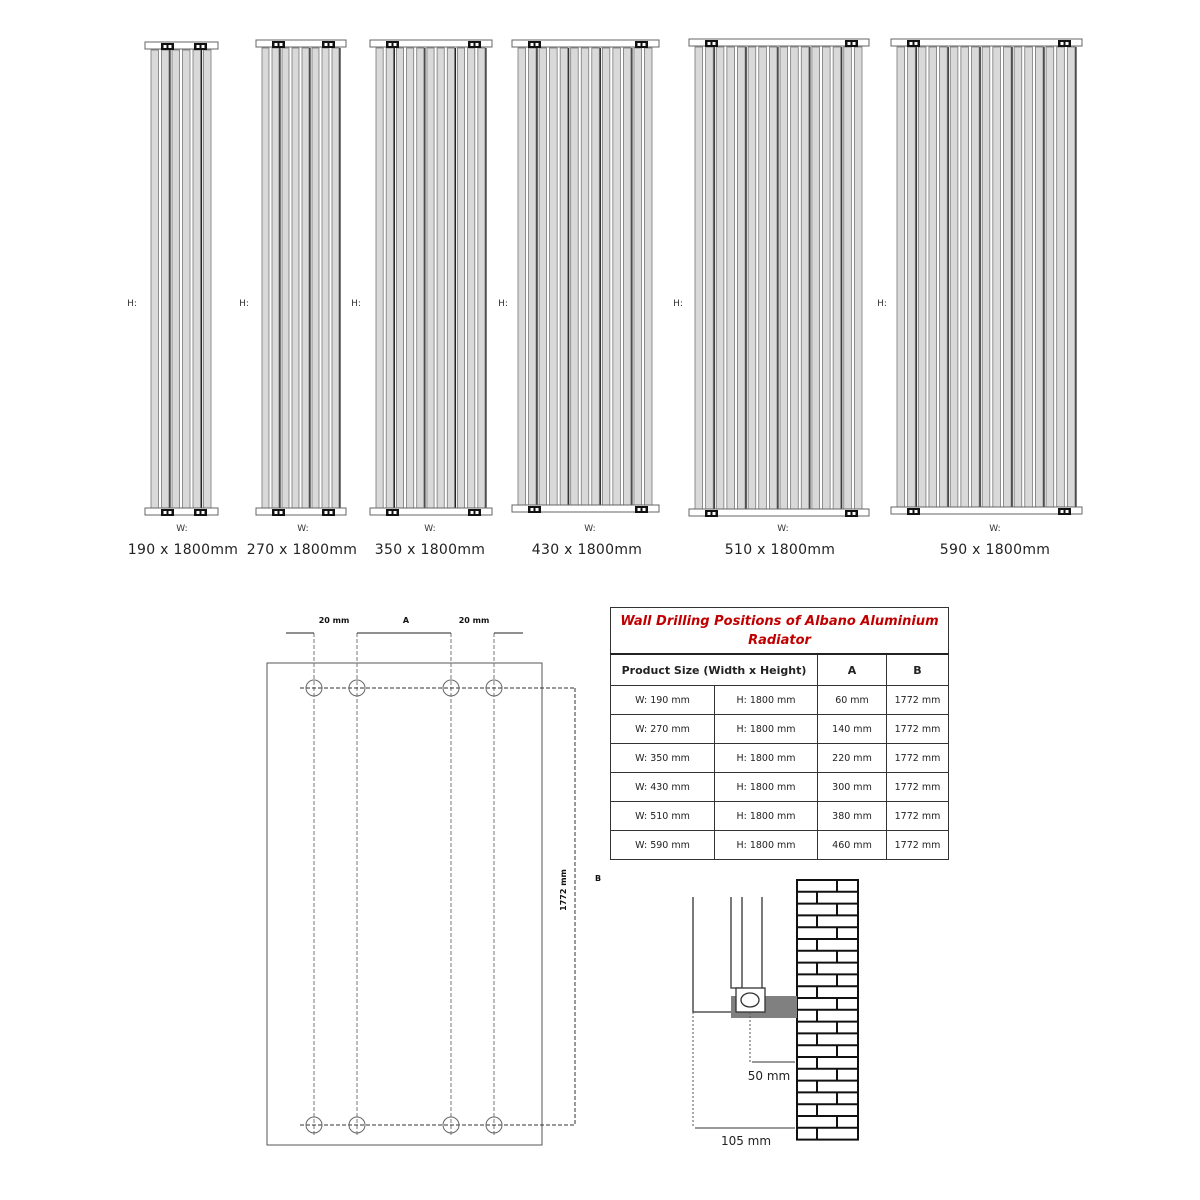 This screenshot has width=1200, height=1200. I want to click on a-cell: 300 mm, so click(852, 787).